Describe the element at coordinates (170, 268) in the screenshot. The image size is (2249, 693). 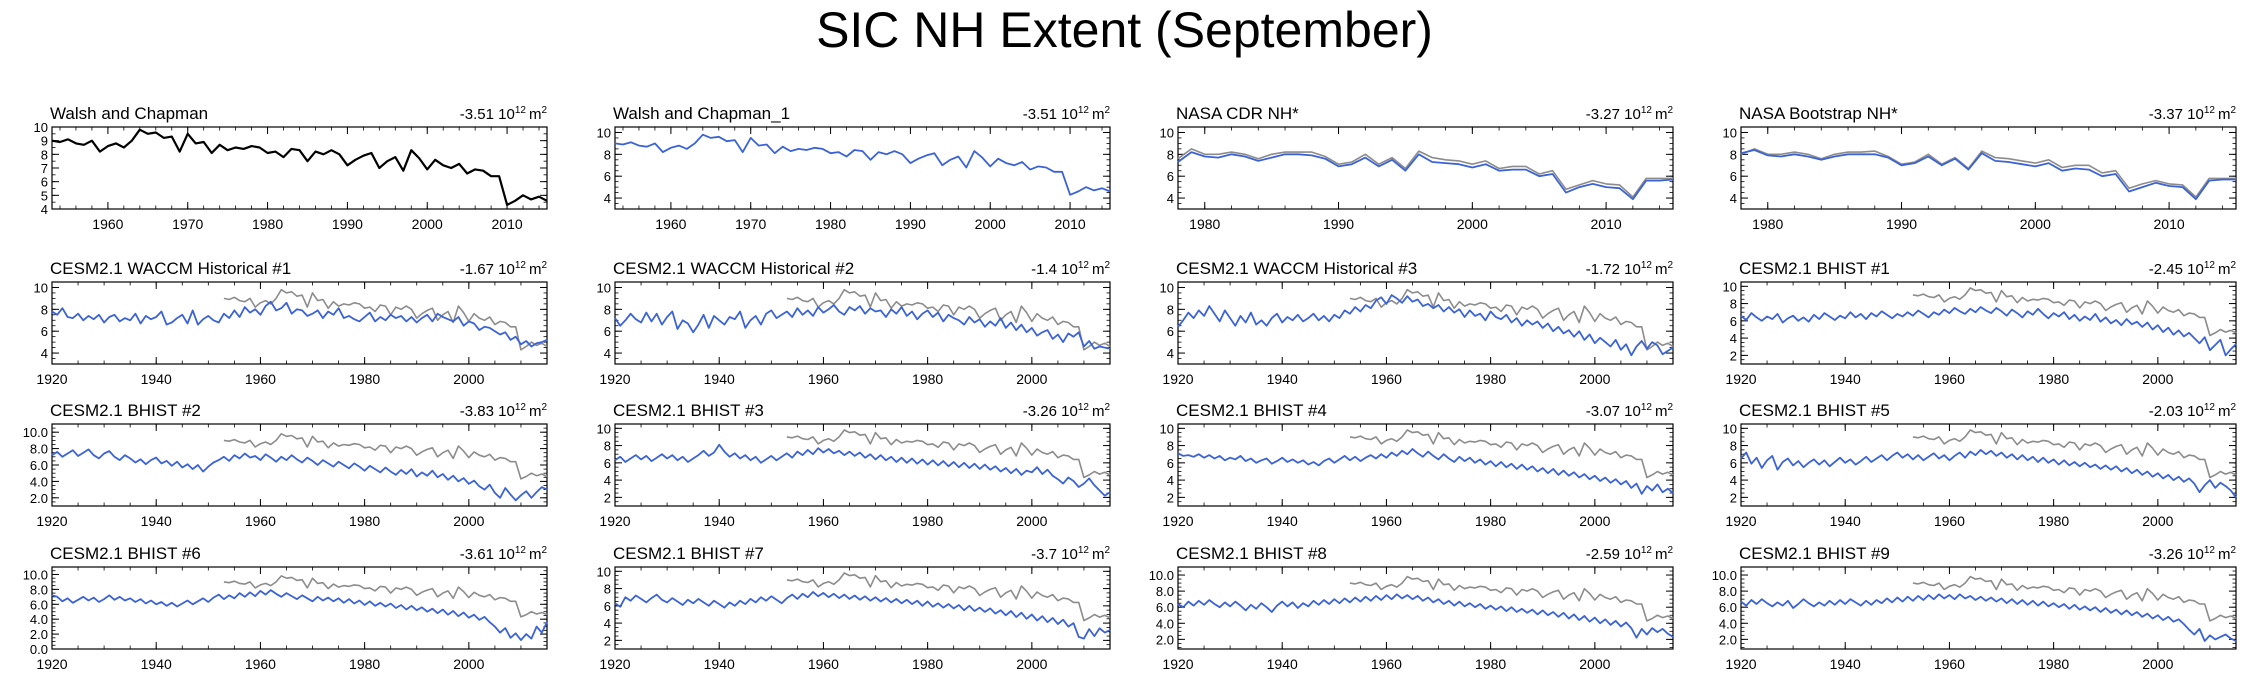
I see `panel-title: CESM2.1 WACCM Historical #1` at that location.